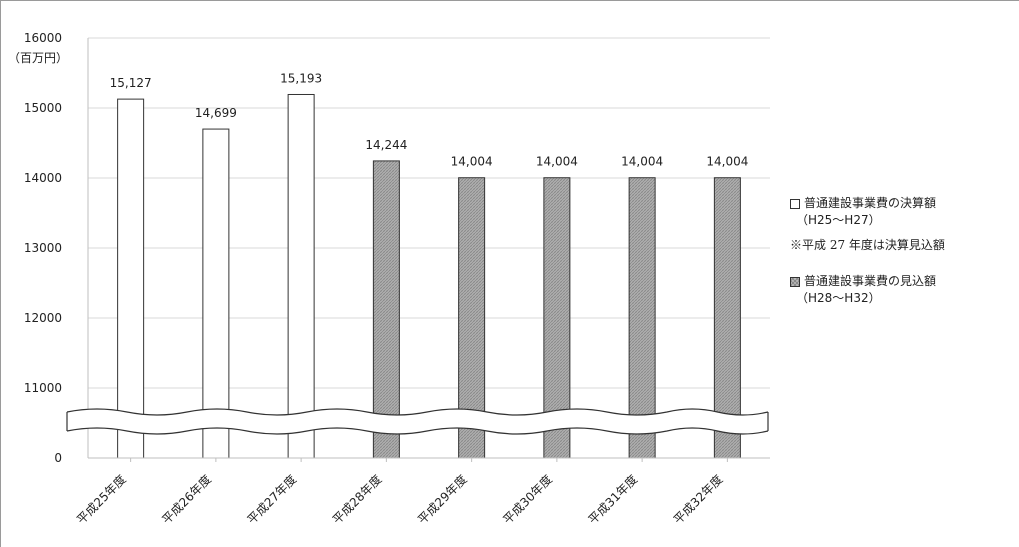 This screenshot has width=1019, height=547. What do you see at coordinates (417, 412) in the screenshot?
I see `axis-break-top-line` at bounding box center [417, 412].